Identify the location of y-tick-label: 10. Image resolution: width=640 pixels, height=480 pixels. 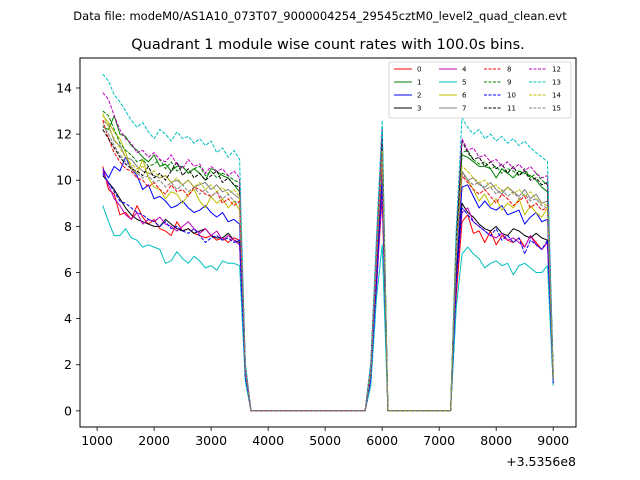
(64, 180).